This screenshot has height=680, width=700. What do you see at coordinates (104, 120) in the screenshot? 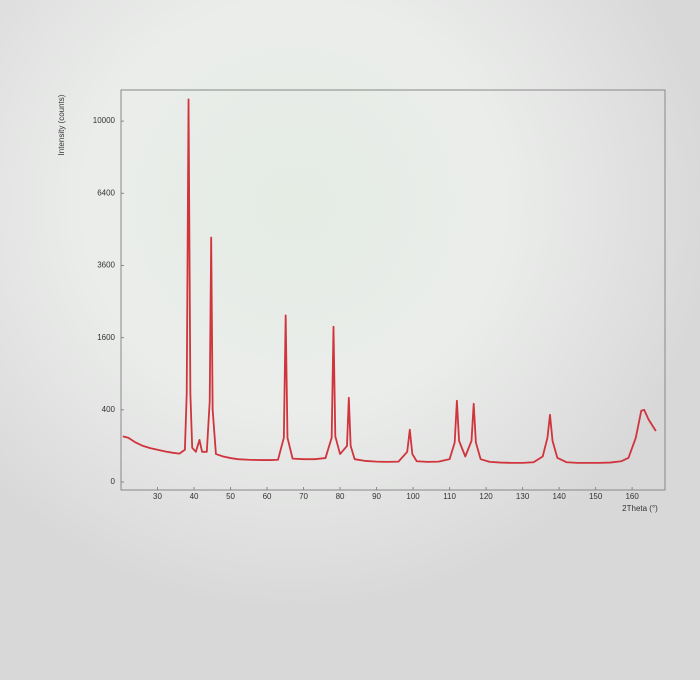
I see `y-tick-label: 10000` at bounding box center [104, 120].